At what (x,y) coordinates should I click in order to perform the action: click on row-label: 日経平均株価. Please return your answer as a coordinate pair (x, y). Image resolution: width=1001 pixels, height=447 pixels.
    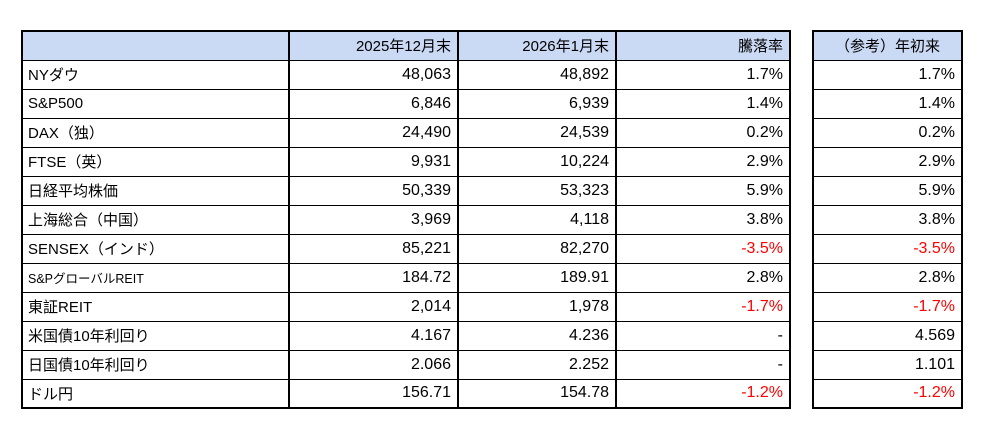
    Looking at the image, I should click on (155, 190).